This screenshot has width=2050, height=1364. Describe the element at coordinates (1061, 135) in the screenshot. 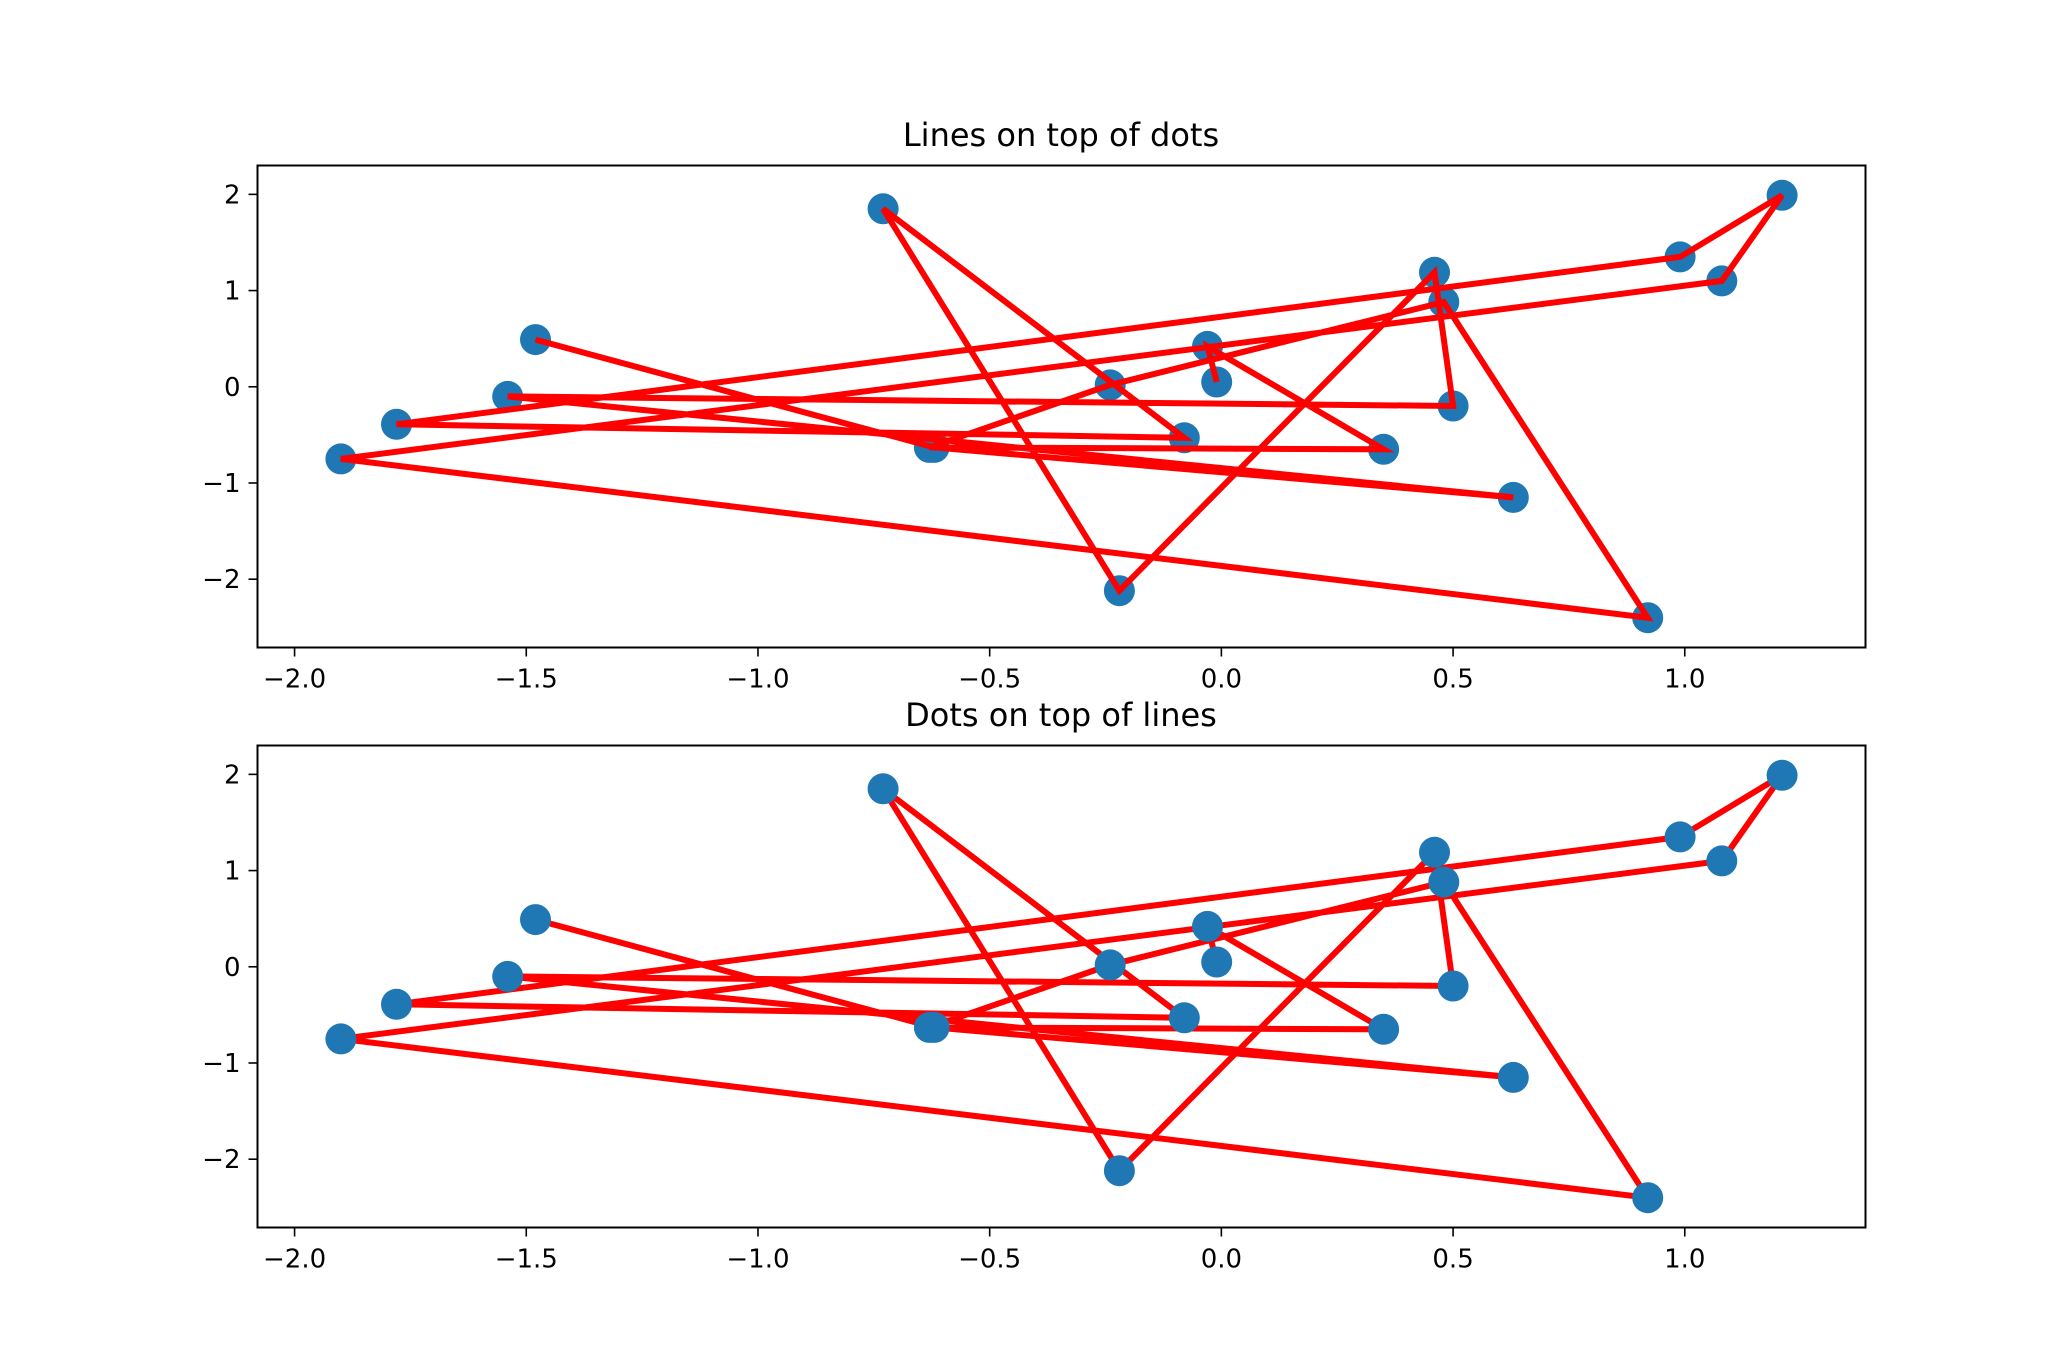

I see `subplot-title: Lines on top of dots` at that location.